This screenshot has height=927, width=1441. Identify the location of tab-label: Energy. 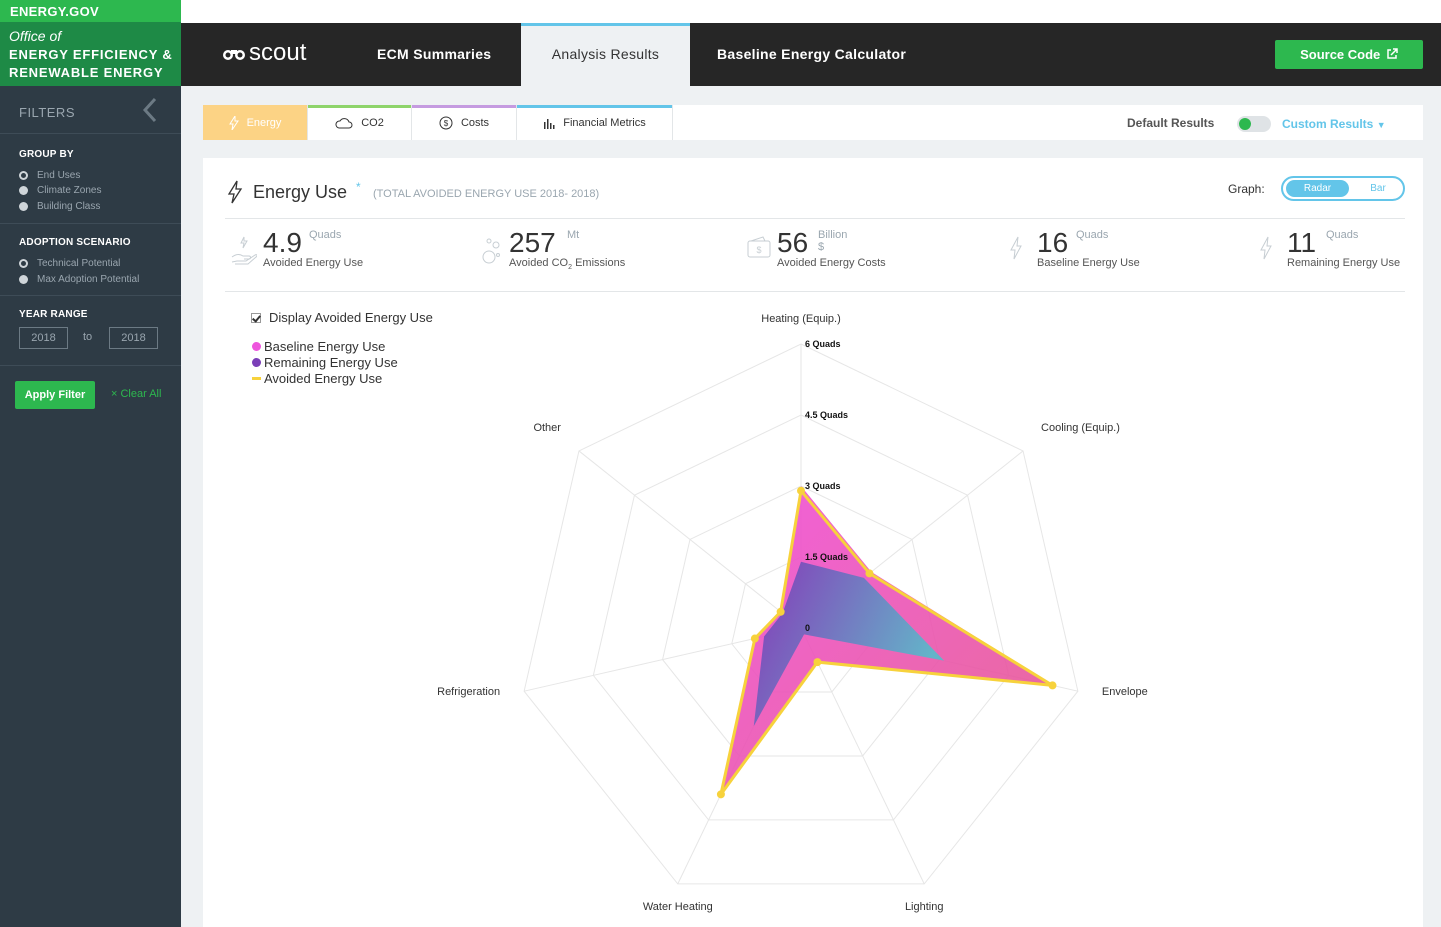
(264, 122).